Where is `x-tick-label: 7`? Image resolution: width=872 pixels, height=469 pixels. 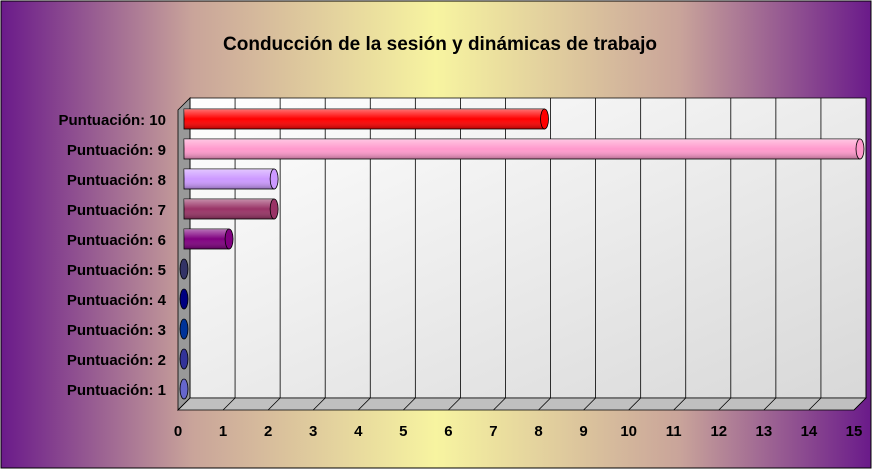
x-tick-label: 7 is located at coordinates (493, 431).